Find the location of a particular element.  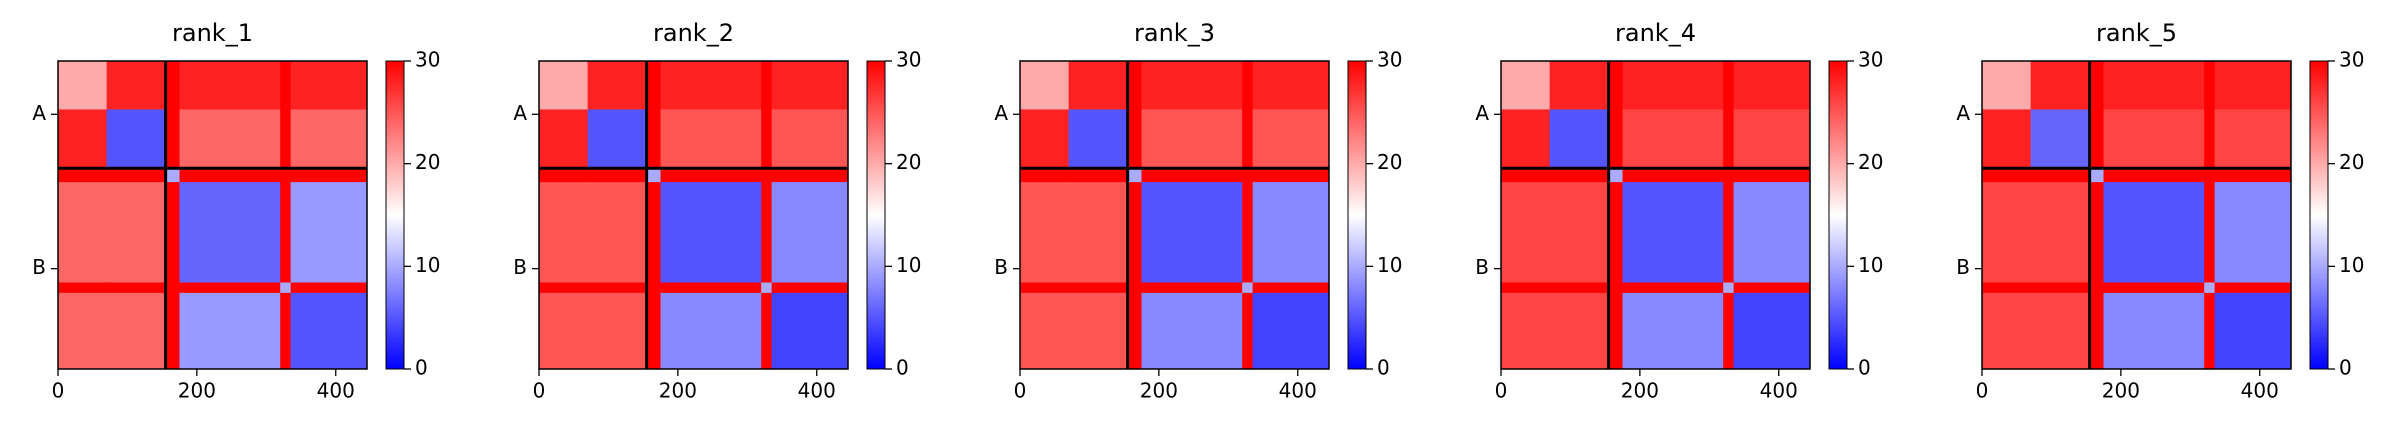

colorbar-tick-label: 20 is located at coordinates (1870, 162).